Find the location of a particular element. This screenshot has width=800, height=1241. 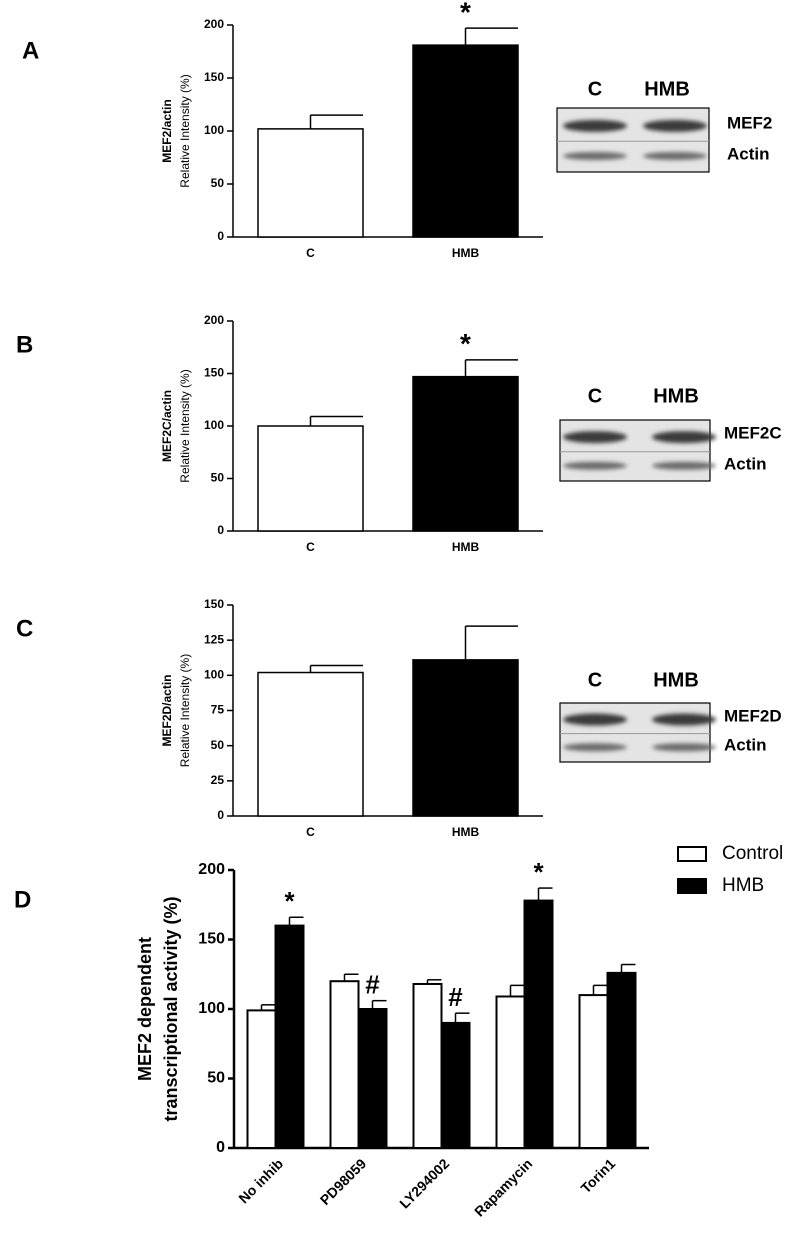

legend-label: Control is located at coordinates (752, 853).